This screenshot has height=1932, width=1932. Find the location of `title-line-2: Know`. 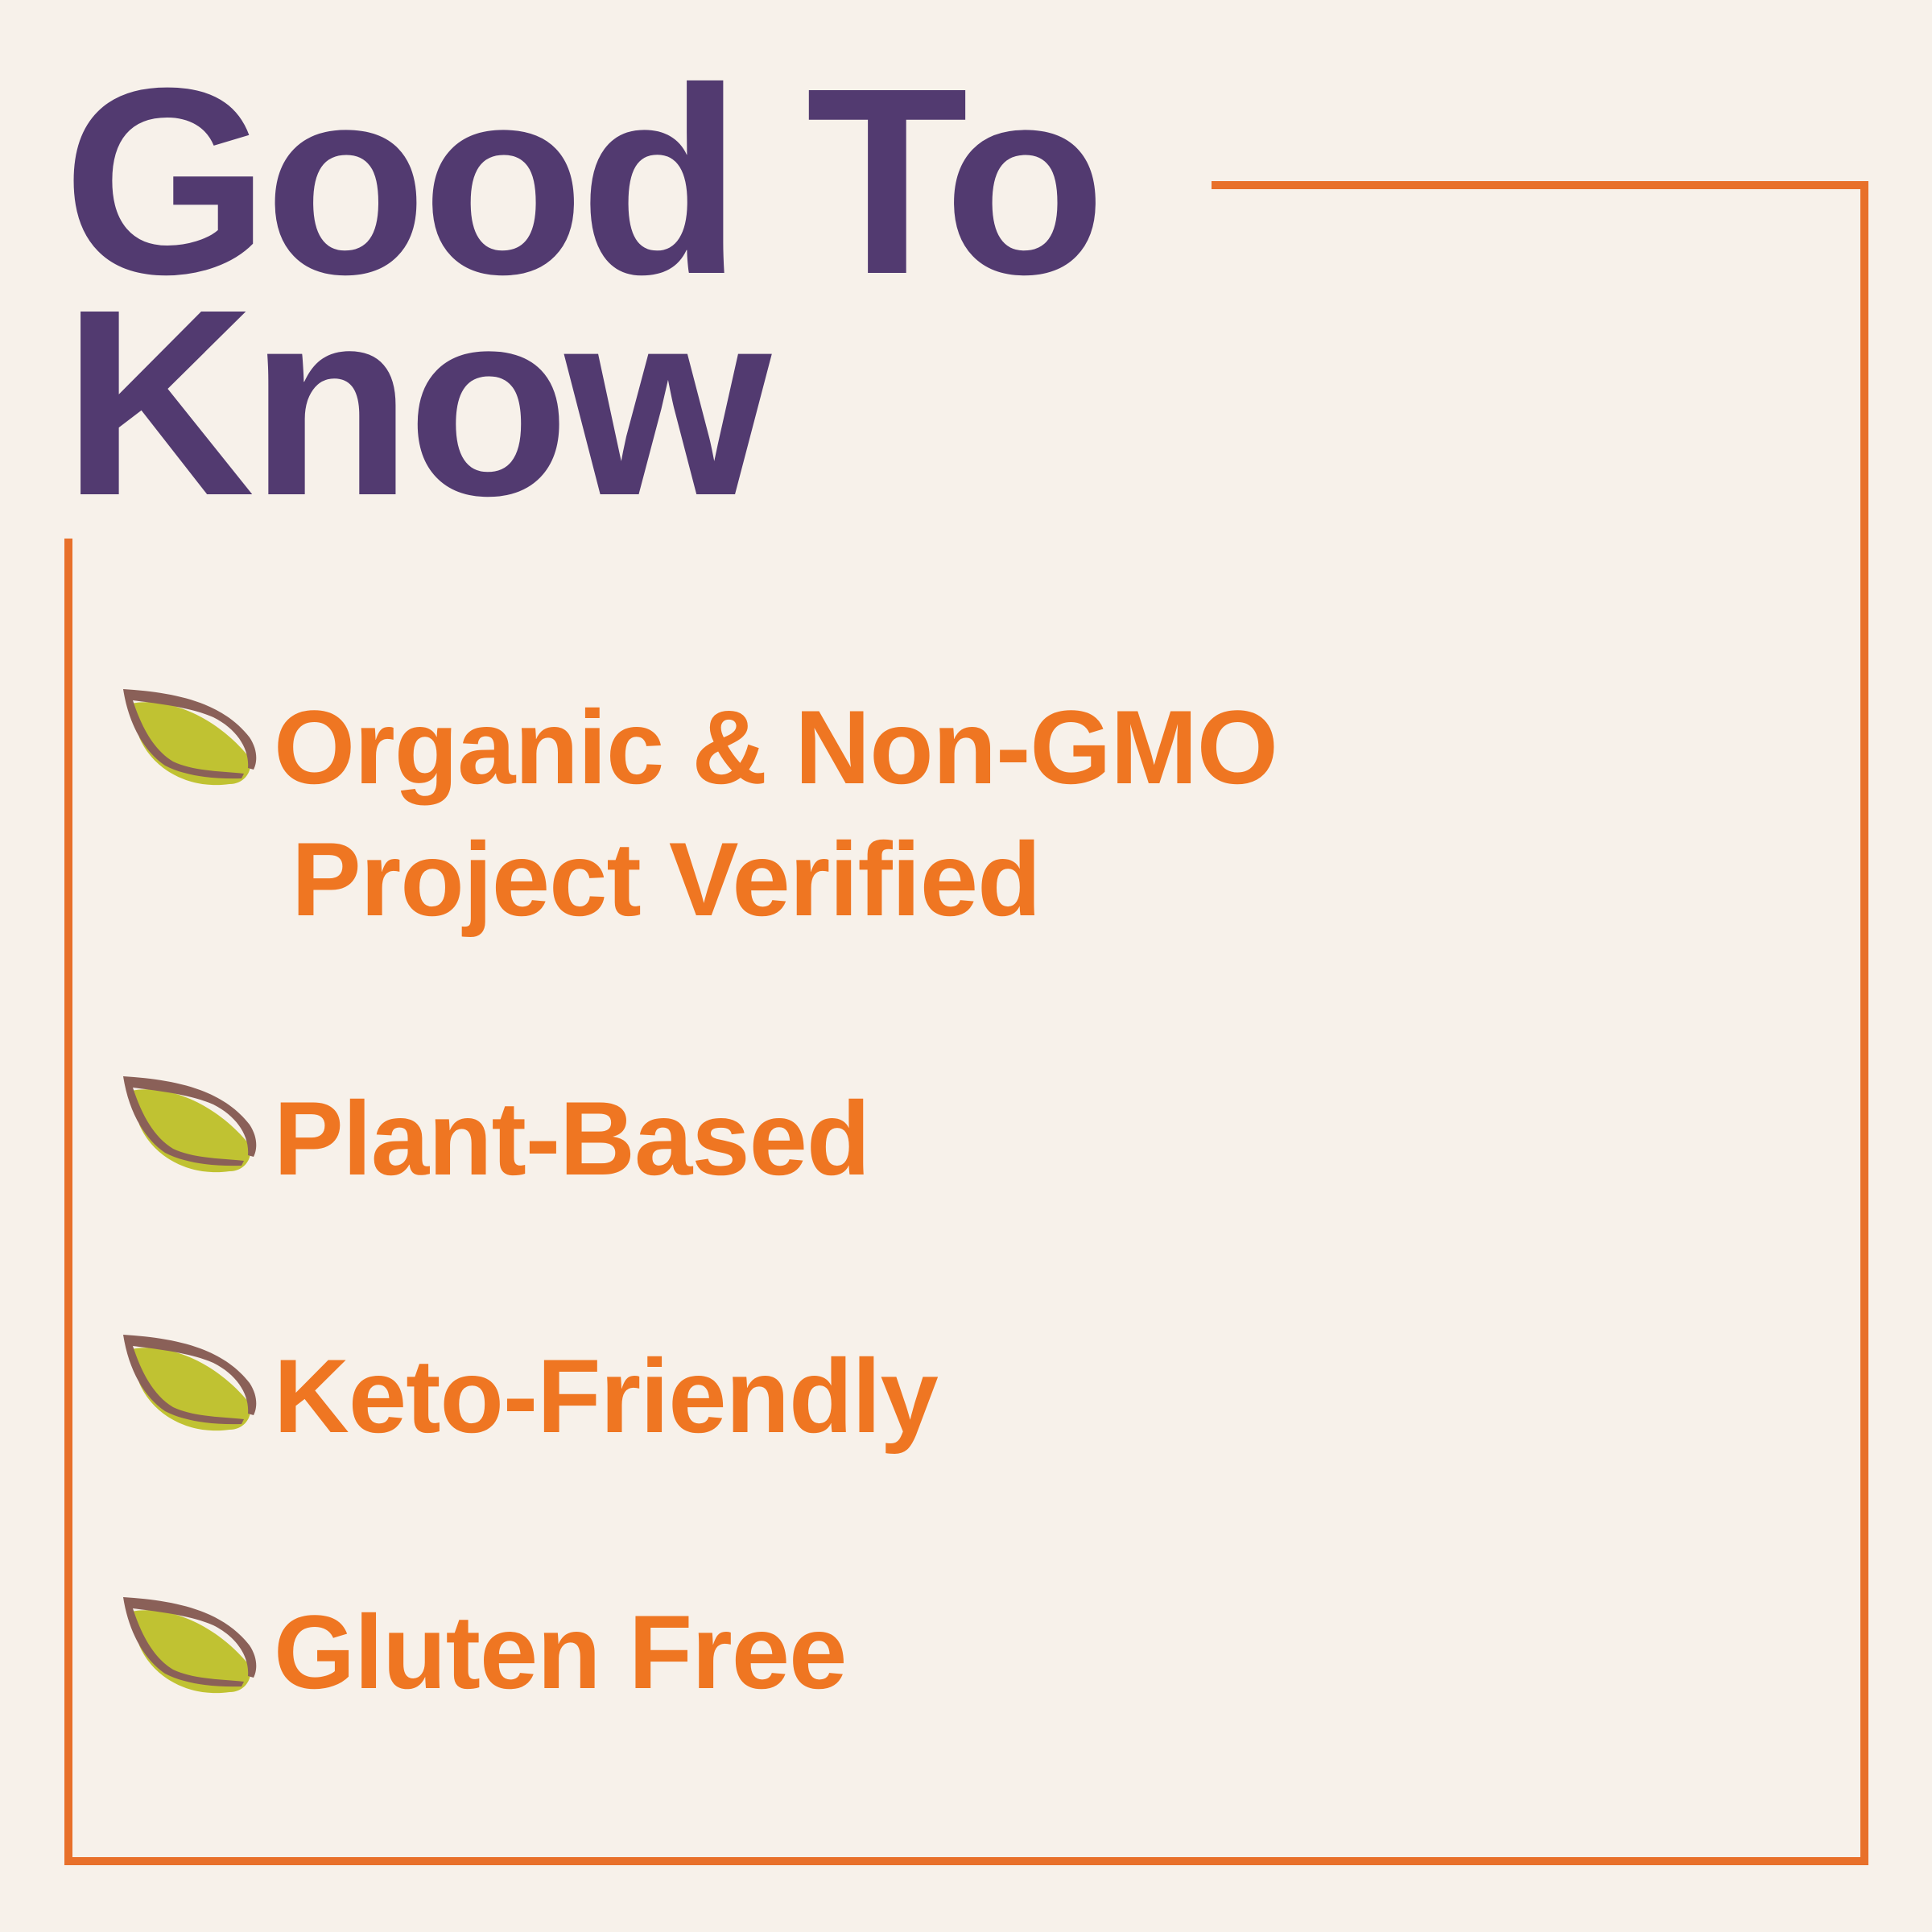

title-line-2: Know is located at coordinates (417, 402).